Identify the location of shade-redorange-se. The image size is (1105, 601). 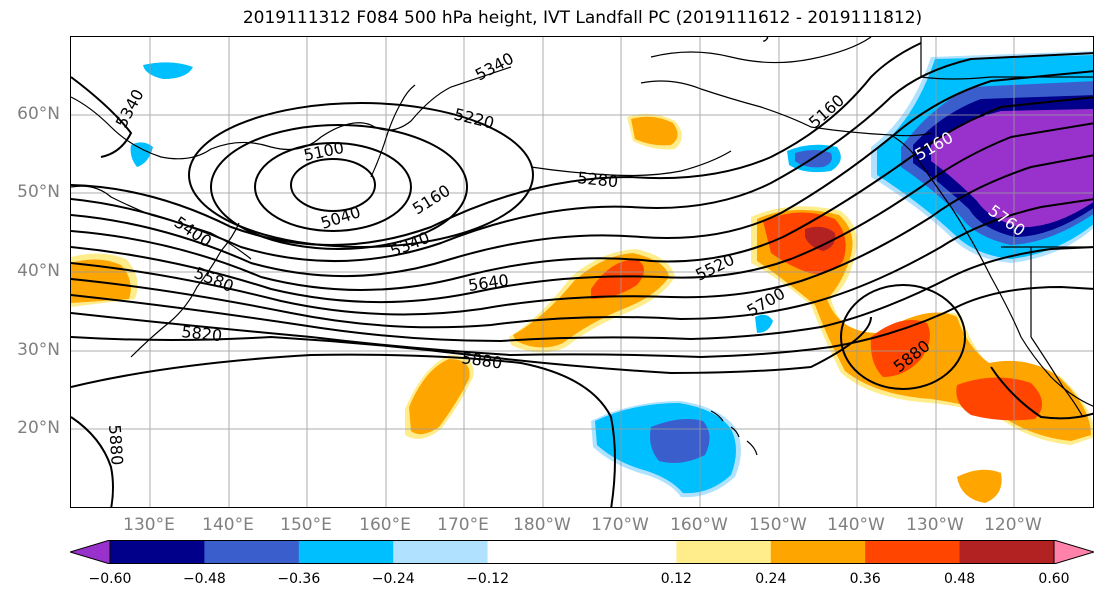
(999, 399).